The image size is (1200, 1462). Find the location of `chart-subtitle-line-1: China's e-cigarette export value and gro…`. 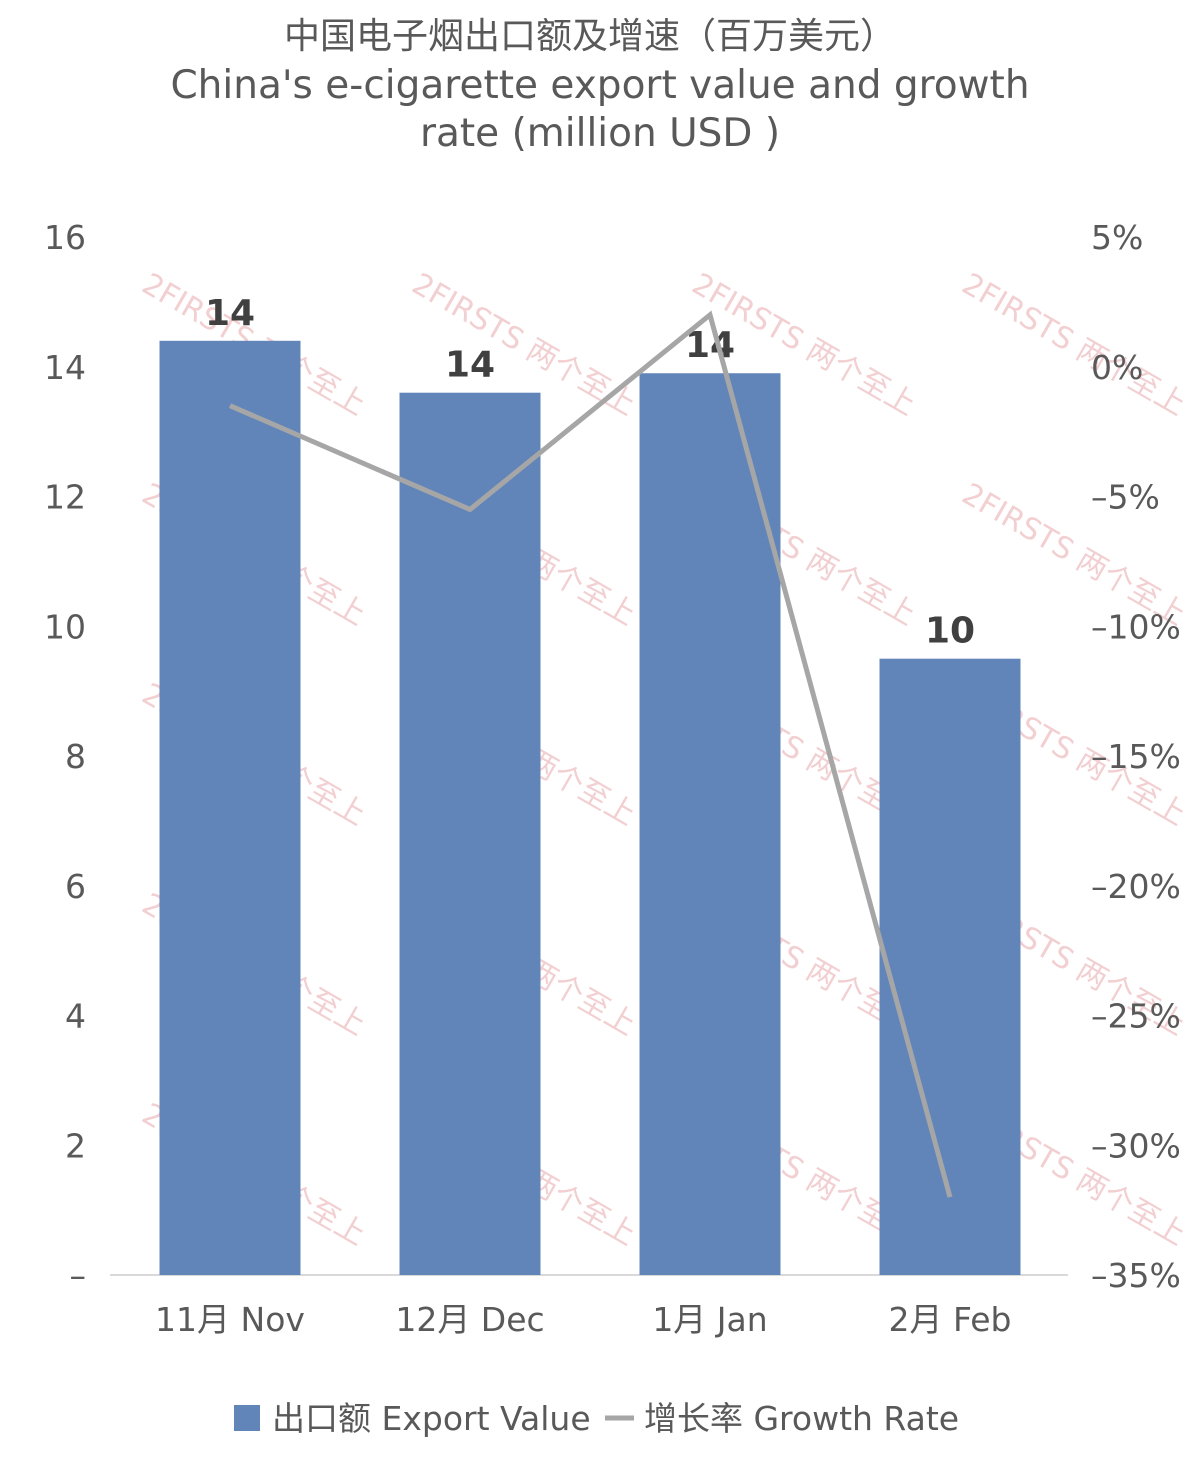

chart-subtitle-line-1: China's e-cigarette export value and gro… is located at coordinates (599, 85).